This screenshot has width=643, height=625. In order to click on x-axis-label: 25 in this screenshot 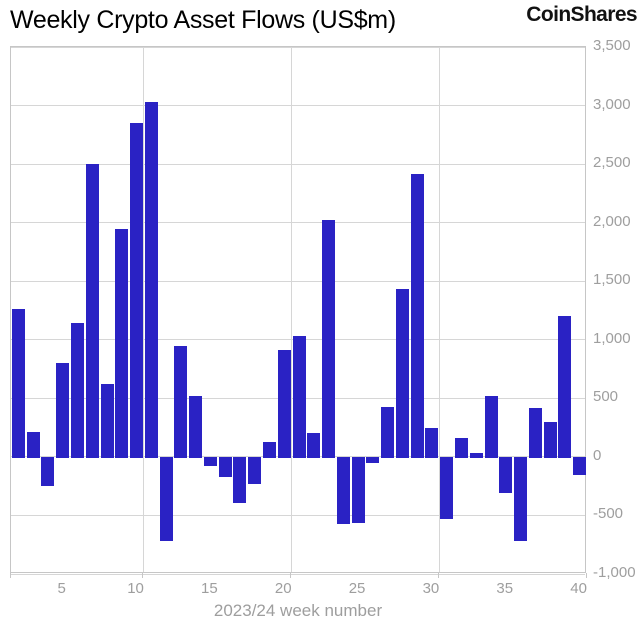, I will do `click(357, 588)`.